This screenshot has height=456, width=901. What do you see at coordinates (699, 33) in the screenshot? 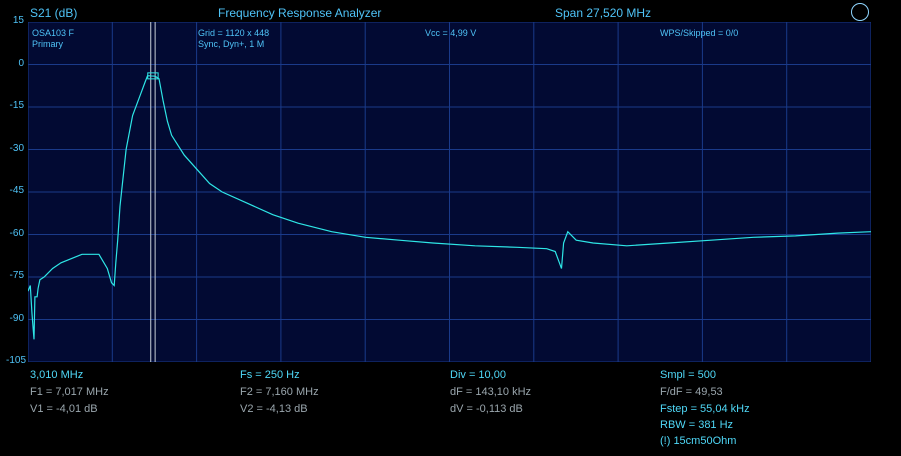
I see `wps-label: WPS/Skipped = 0/0` at bounding box center [699, 33].